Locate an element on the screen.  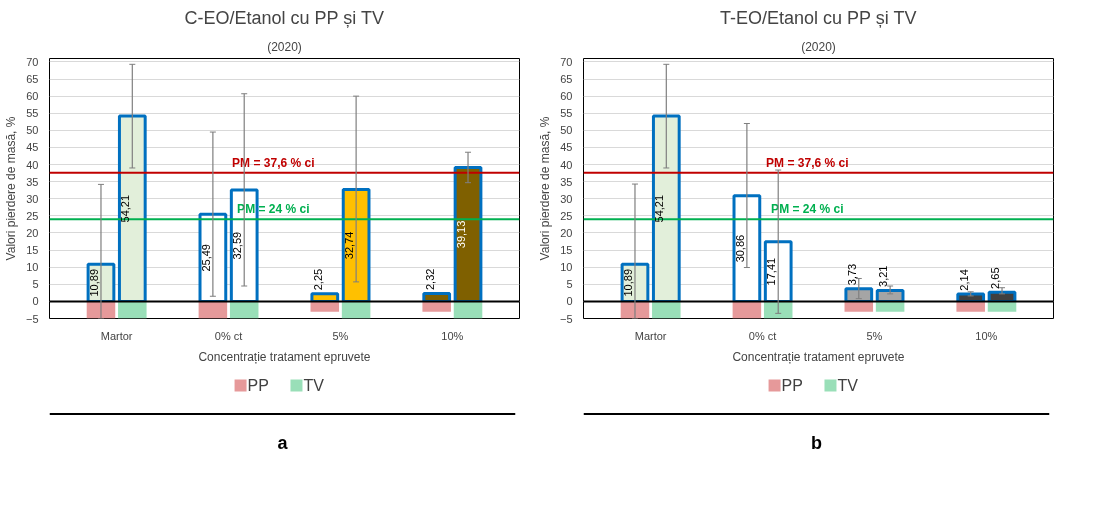
data-label: 39,13 is located at coordinates (461, 234).